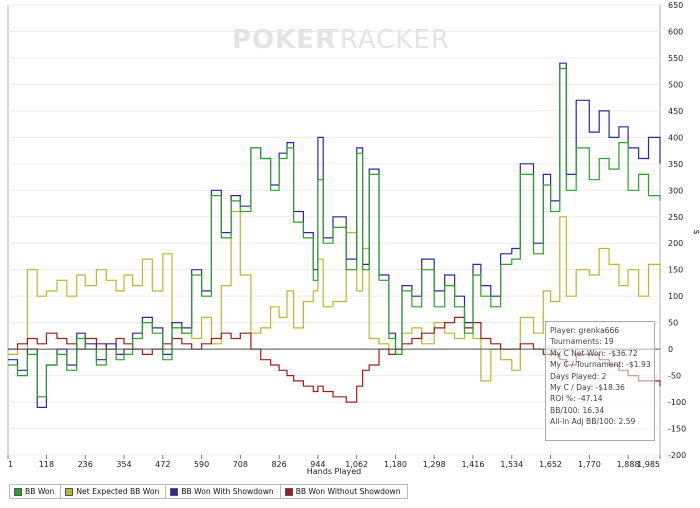 The width and height of the screenshot is (700, 508). I want to click on x-tick-label: 354, so click(123, 464).